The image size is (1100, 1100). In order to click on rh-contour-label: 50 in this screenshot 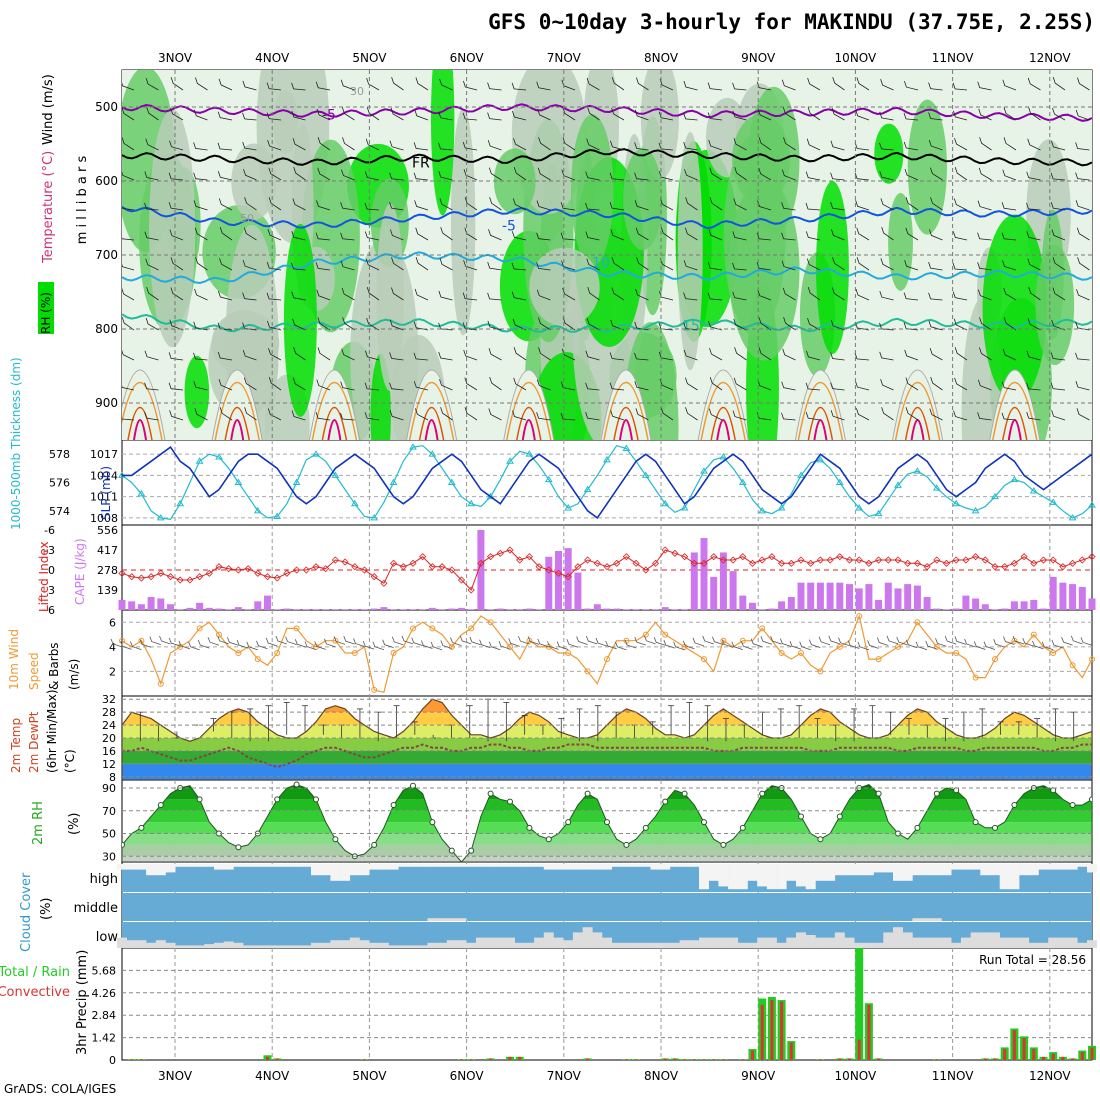, I will do `click(247, 218)`.